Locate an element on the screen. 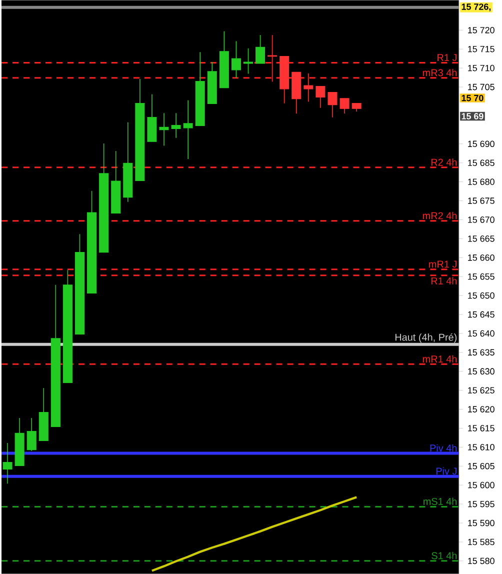  y-tick-label: 15 705 is located at coordinates (481, 87).